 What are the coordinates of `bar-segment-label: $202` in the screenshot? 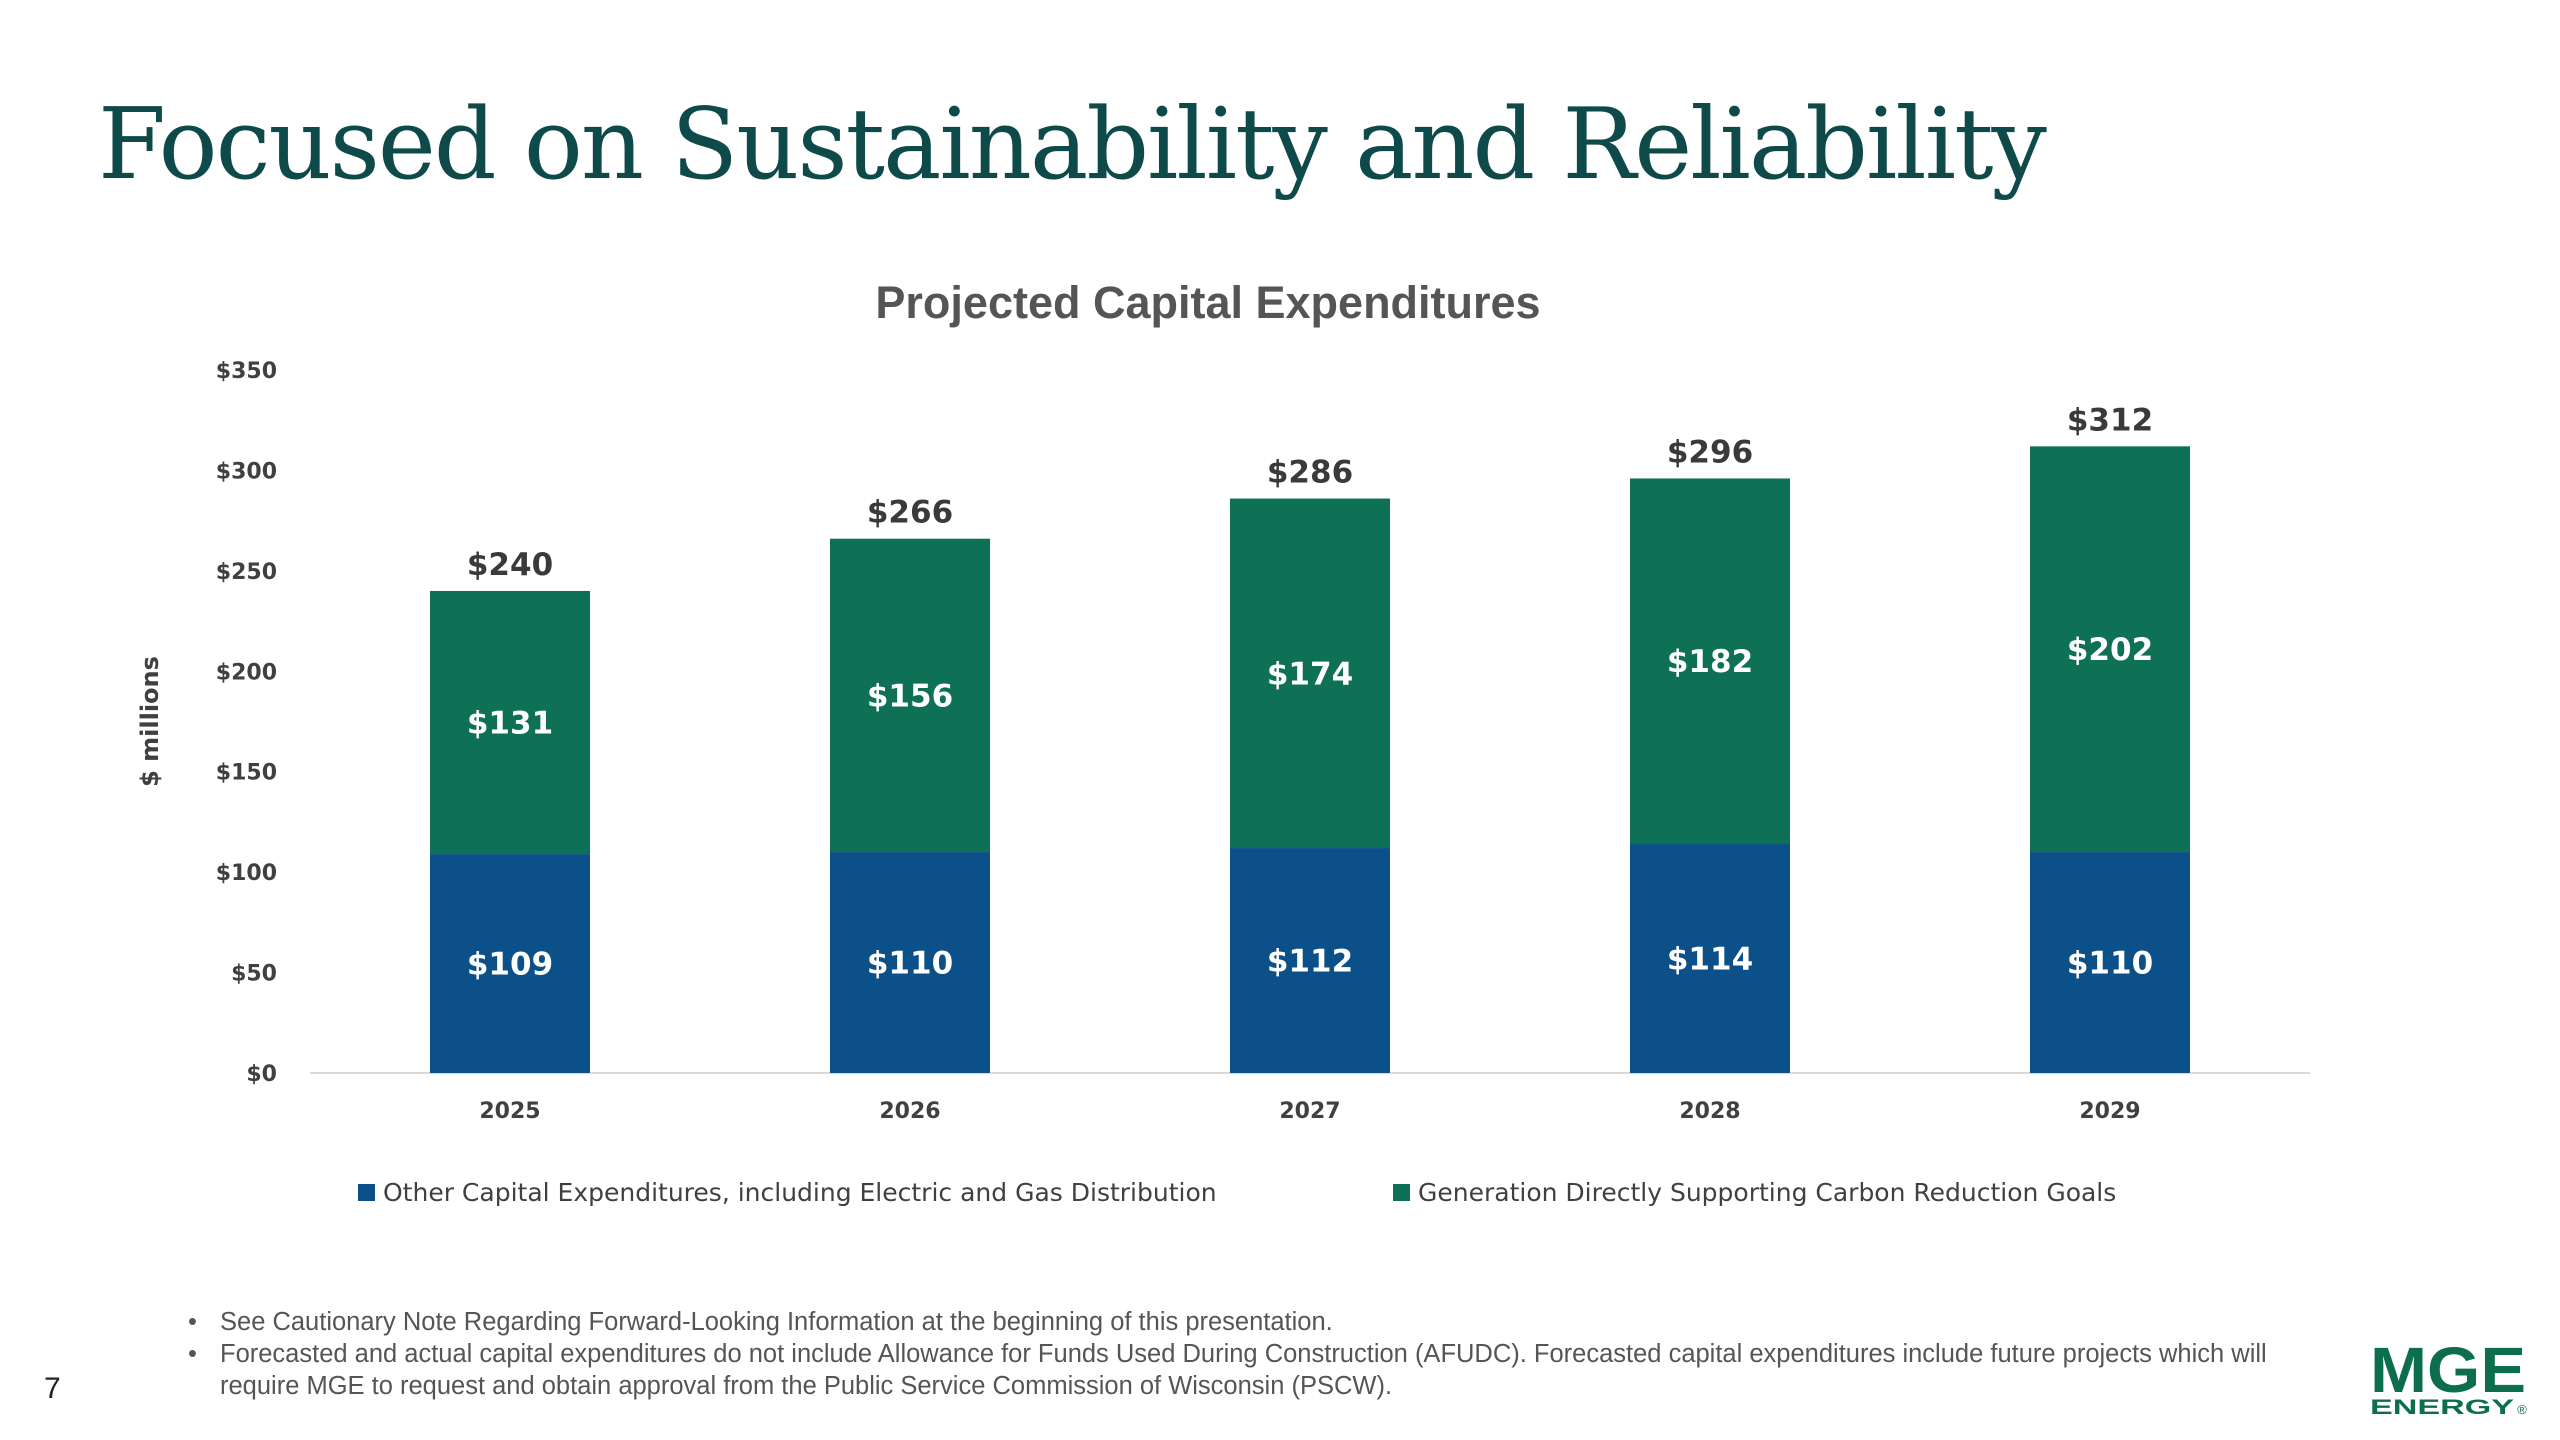 It's located at (2110, 650).